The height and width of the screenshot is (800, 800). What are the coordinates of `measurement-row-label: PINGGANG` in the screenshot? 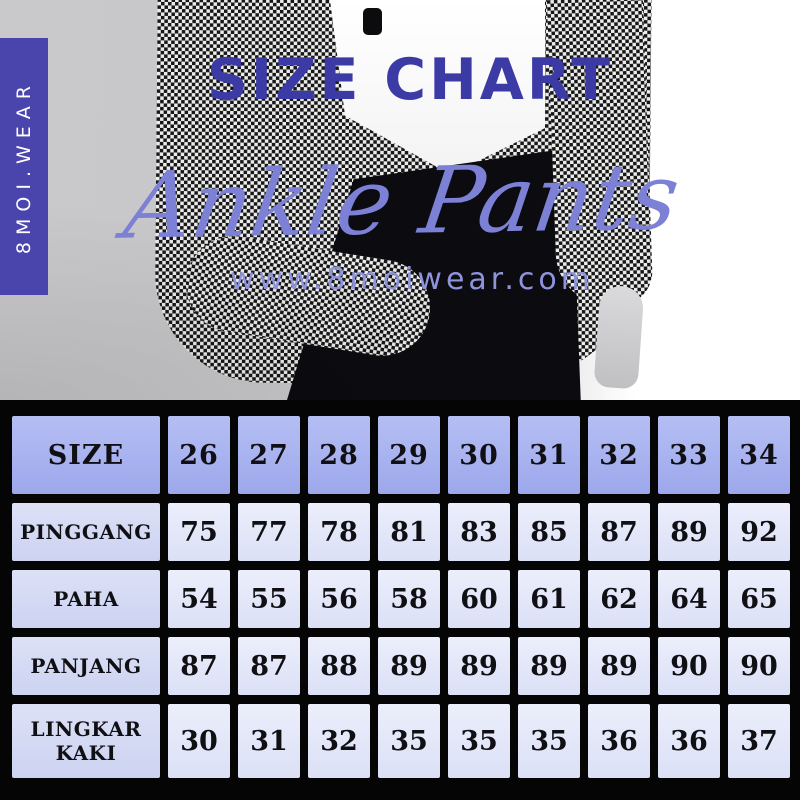 It's located at (86, 532).